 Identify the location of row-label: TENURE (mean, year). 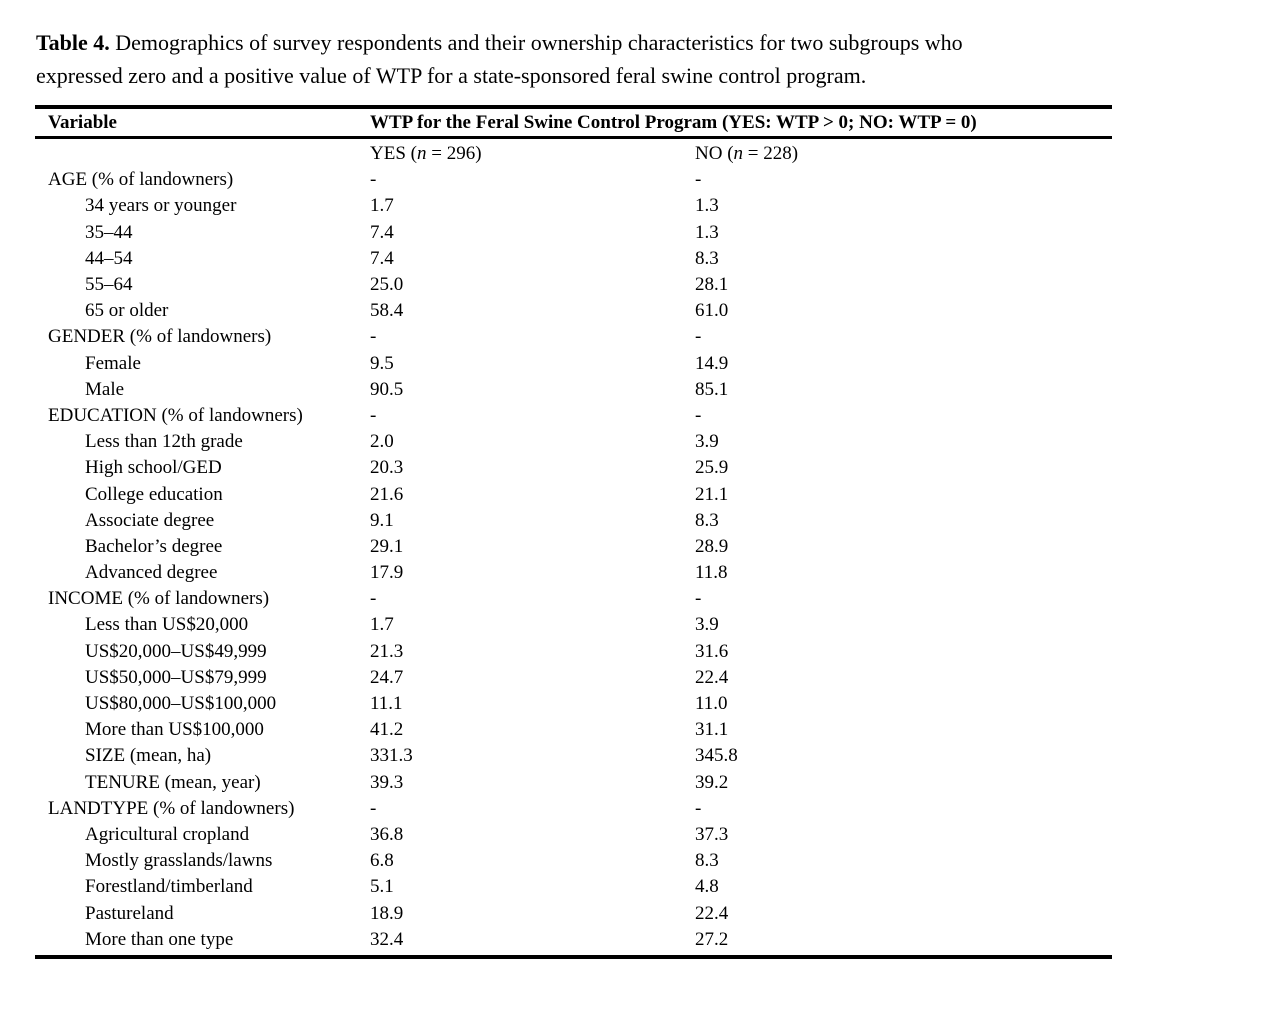
(173, 782).